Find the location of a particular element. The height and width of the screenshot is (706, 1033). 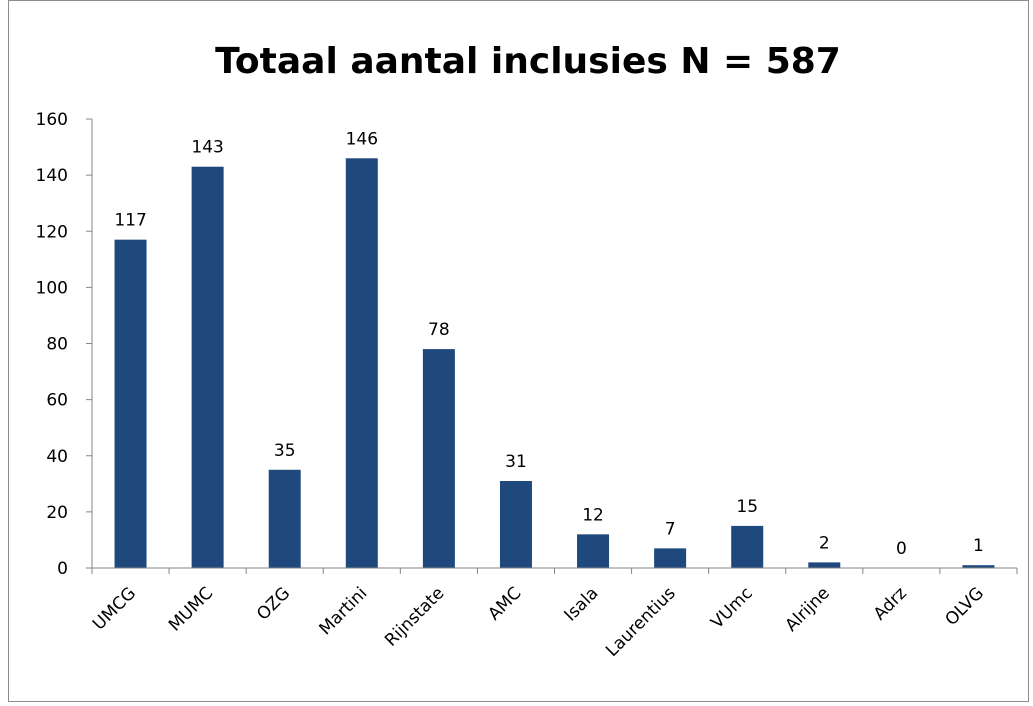

data-label: 117 is located at coordinates (130, 221).